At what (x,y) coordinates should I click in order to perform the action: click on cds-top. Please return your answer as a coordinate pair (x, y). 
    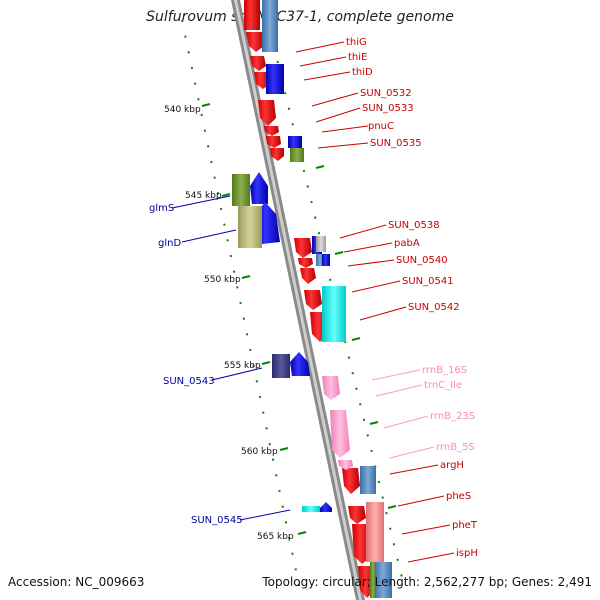
    Looking at the image, I should click on (252, 15).